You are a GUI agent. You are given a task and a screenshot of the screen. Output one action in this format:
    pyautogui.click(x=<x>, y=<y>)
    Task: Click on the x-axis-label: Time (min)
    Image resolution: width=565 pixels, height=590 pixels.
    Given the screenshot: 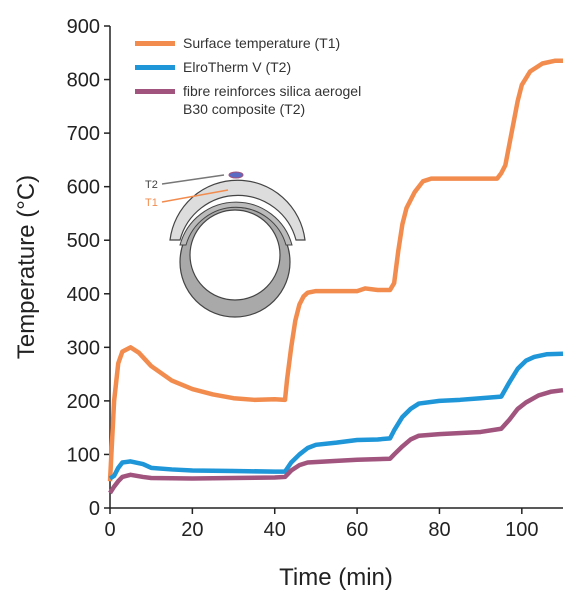 What is the action you would take?
    pyautogui.click(x=336, y=577)
    